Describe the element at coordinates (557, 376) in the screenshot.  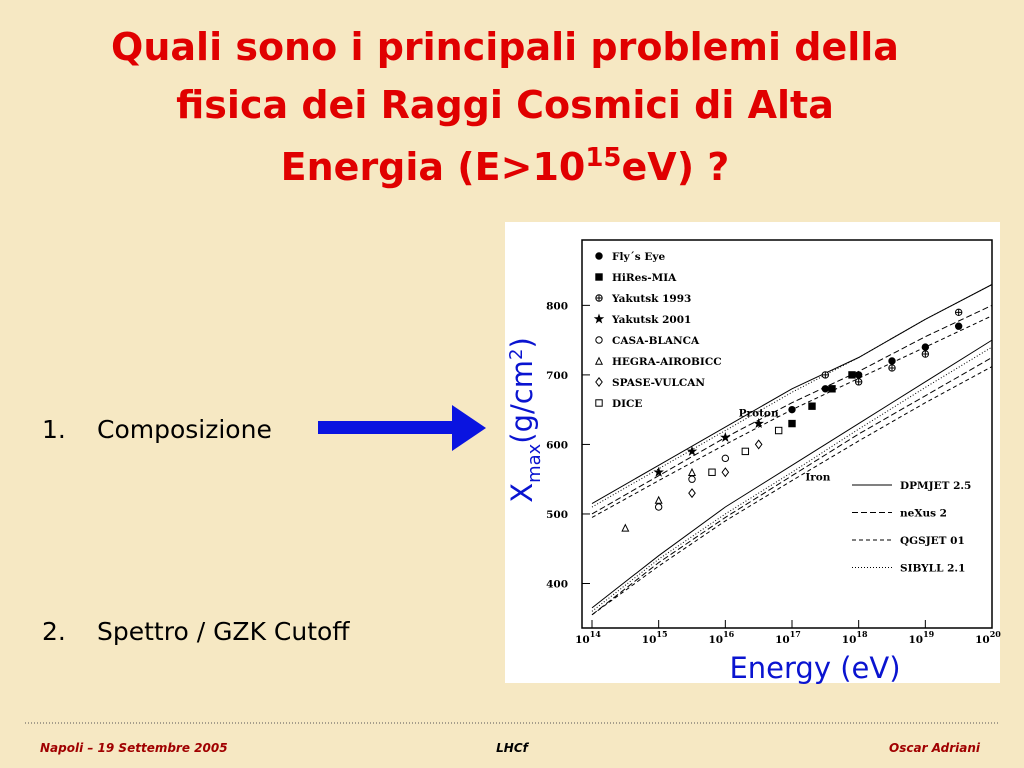
I see `y-tick-label: 700` at that location.